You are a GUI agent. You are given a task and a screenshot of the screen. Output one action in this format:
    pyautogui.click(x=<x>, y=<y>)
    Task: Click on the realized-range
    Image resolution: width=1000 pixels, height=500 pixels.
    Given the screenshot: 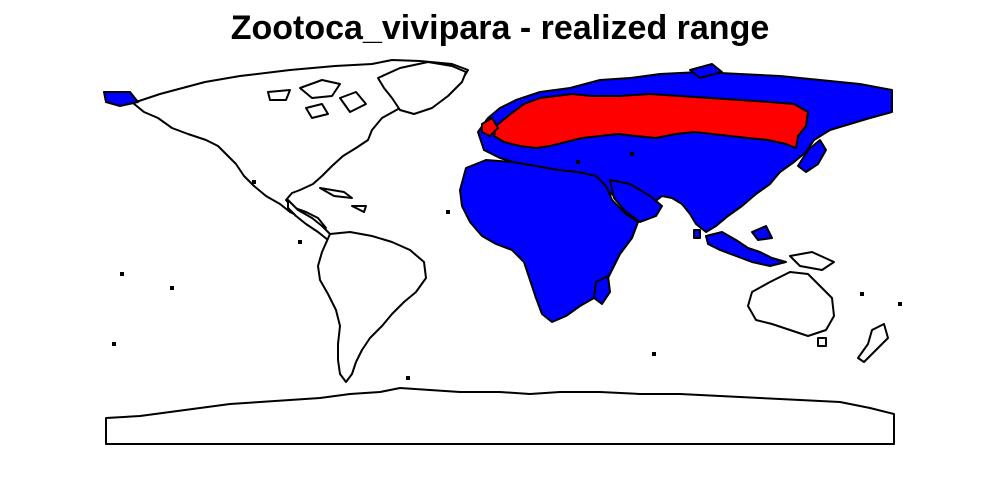 What is the action you would take?
    pyautogui.click(x=645, y=121)
    